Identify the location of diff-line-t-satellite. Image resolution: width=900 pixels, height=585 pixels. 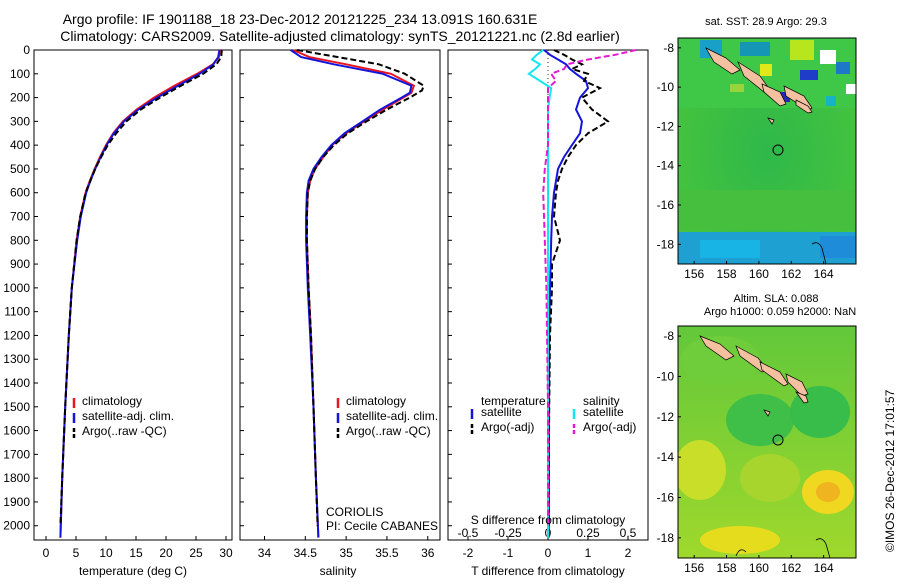
(566, 293).